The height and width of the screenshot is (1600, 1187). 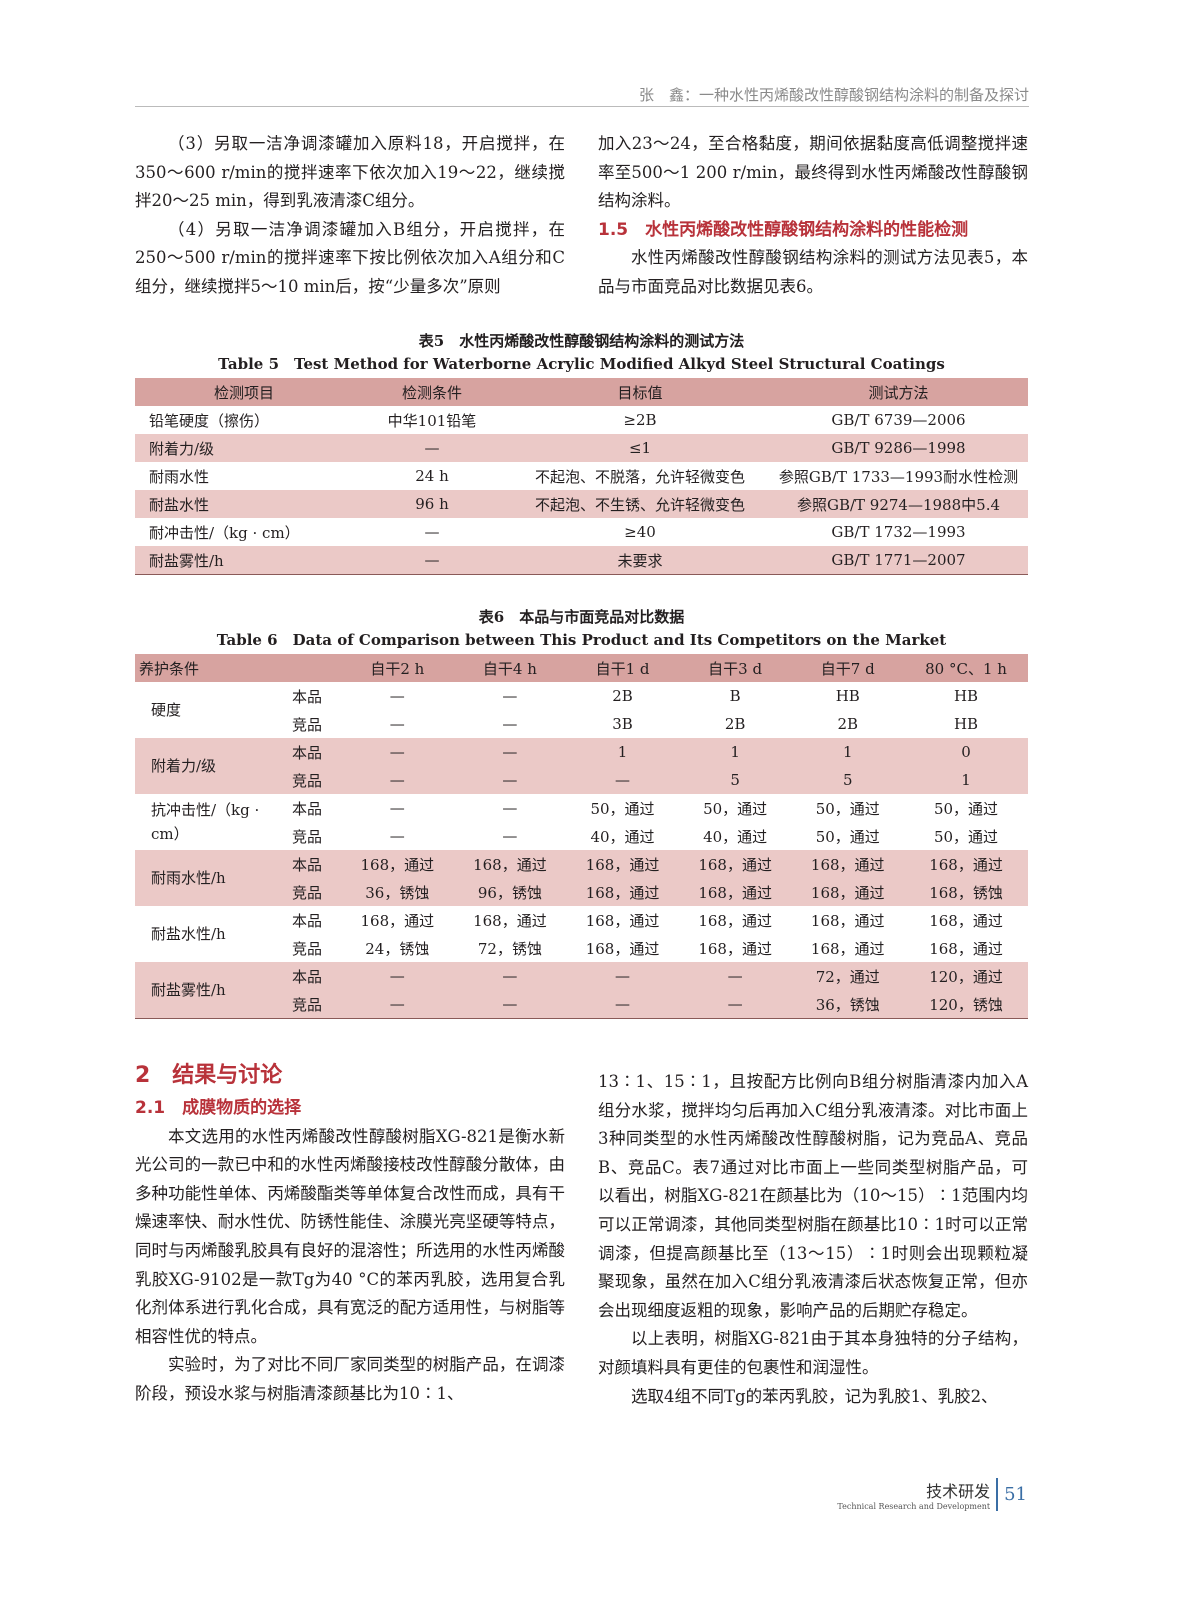 I want to click on table-cell: 不起泡、不生锈、允许轻微变色, so click(x=640, y=504).